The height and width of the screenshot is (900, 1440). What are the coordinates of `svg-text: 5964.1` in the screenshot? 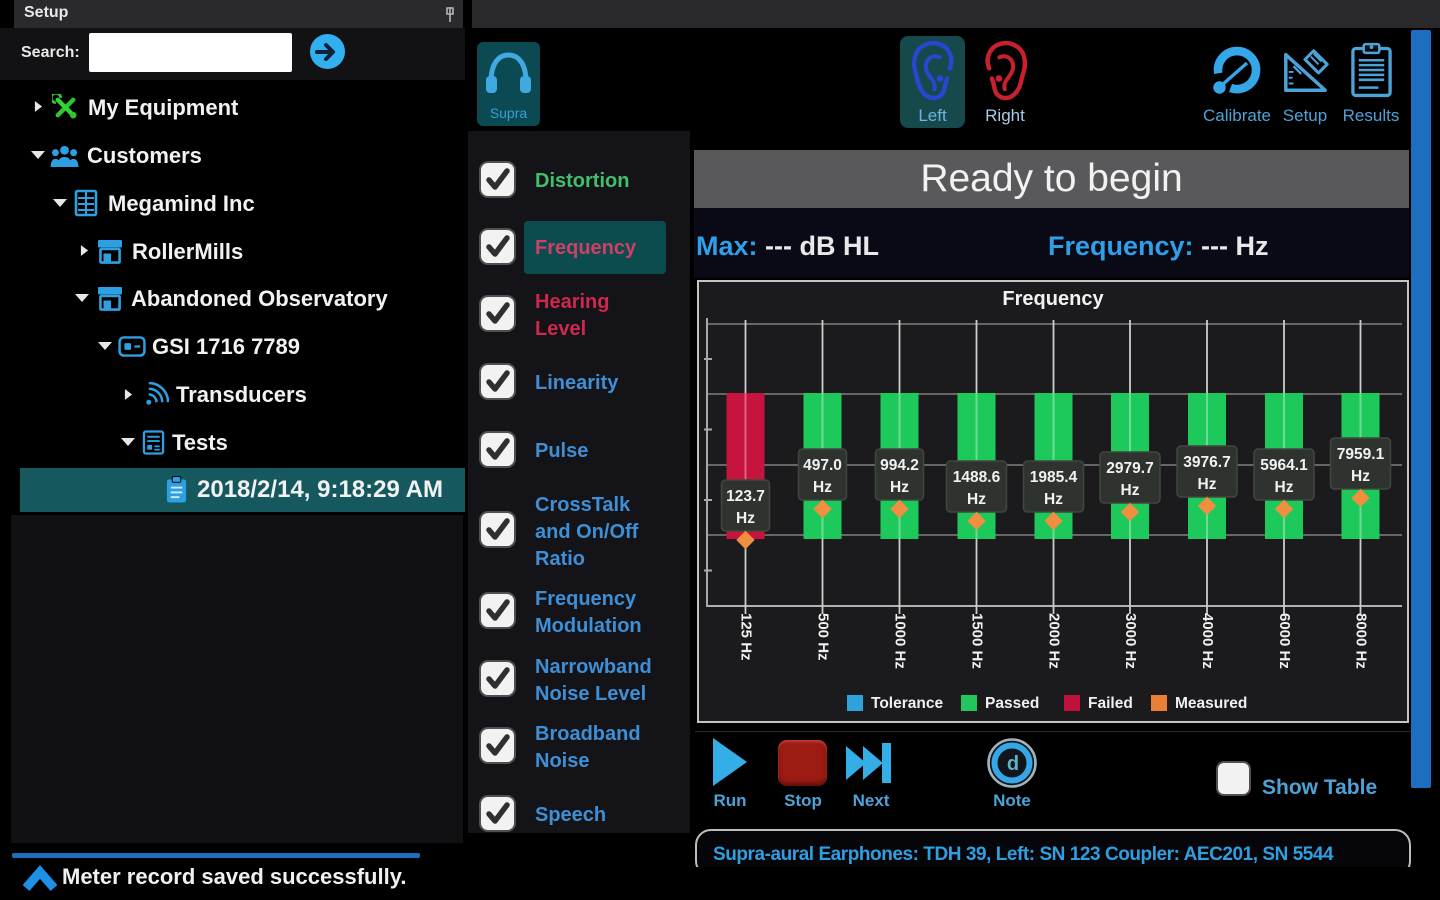 It's located at (1284, 465).